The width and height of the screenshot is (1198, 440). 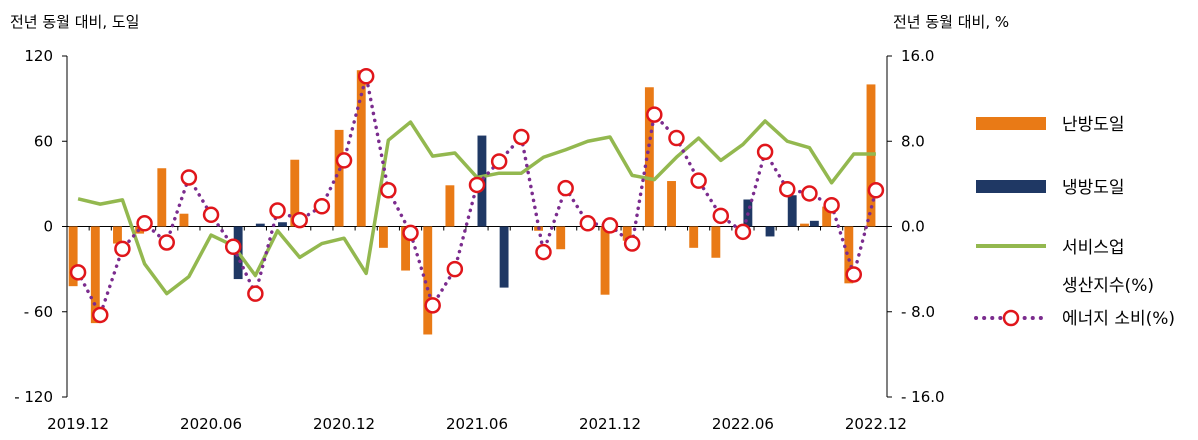 What do you see at coordinates (211, 424) in the screenshot?
I see `x-axis-tick-label: 2020.06` at bounding box center [211, 424].